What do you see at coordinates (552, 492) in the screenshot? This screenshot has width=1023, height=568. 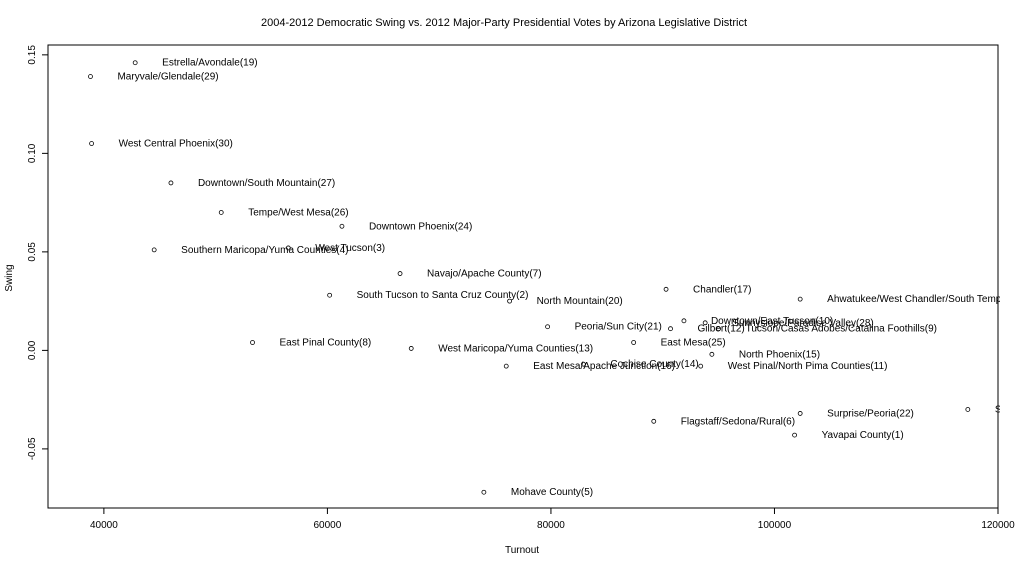 I see `point-label: Mohave County(5)` at bounding box center [552, 492].